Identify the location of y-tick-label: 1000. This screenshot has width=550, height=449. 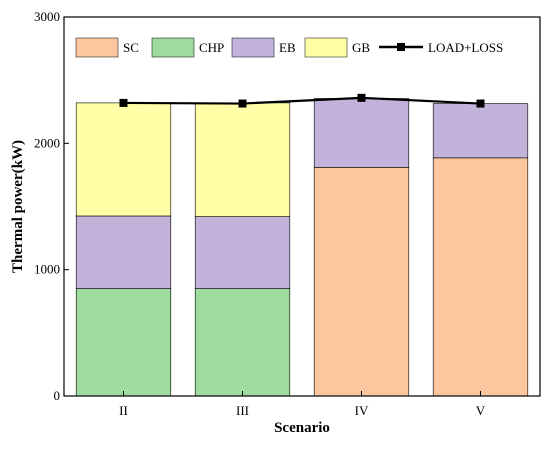
(47, 269).